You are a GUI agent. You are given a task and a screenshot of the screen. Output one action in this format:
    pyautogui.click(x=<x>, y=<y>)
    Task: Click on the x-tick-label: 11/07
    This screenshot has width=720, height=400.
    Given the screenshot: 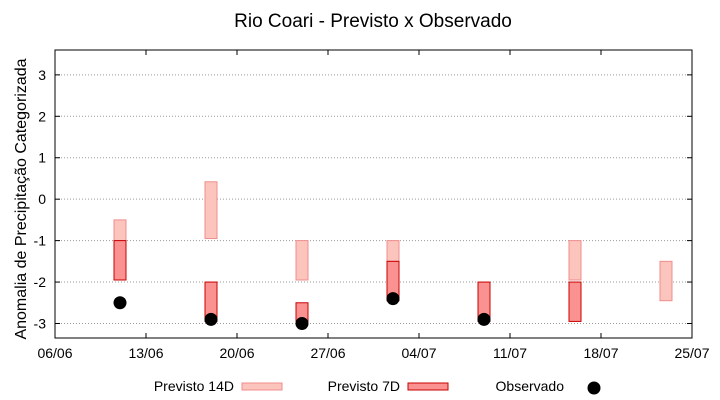 What is the action you would take?
    pyautogui.click(x=510, y=353)
    